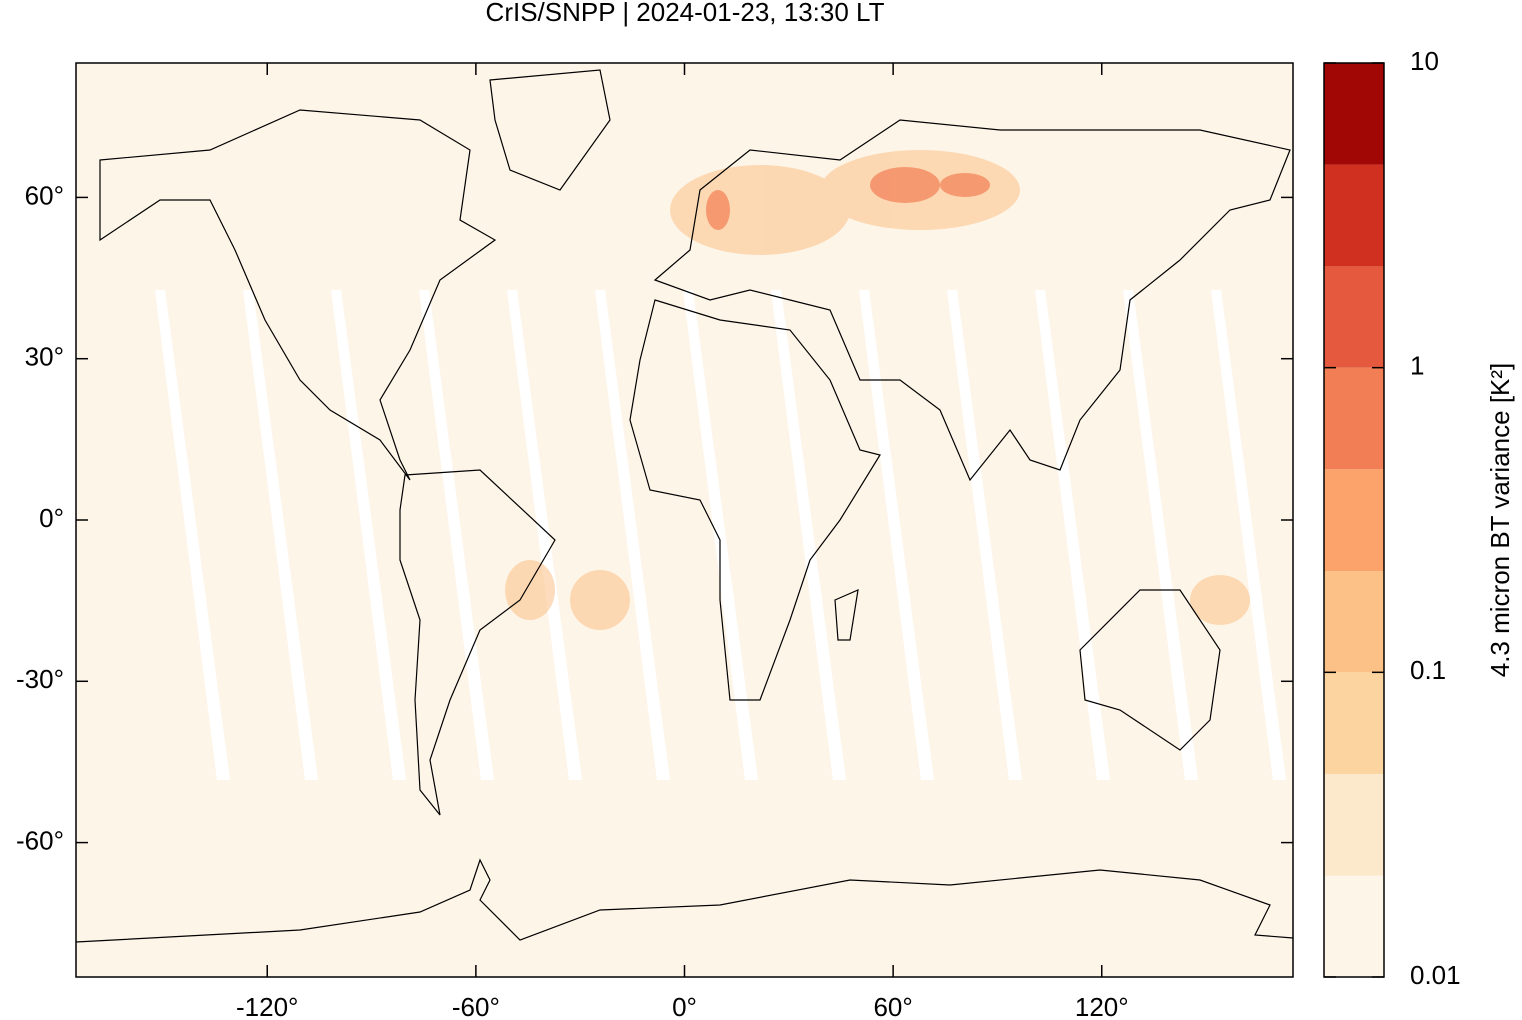 Image resolution: width=1522 pixels, height=1020 pixels. What do you see at coordinates (1424, 61) in the screenshot?
I see `colorbar-tick-label: 10` at bounding box center [1424, 61].